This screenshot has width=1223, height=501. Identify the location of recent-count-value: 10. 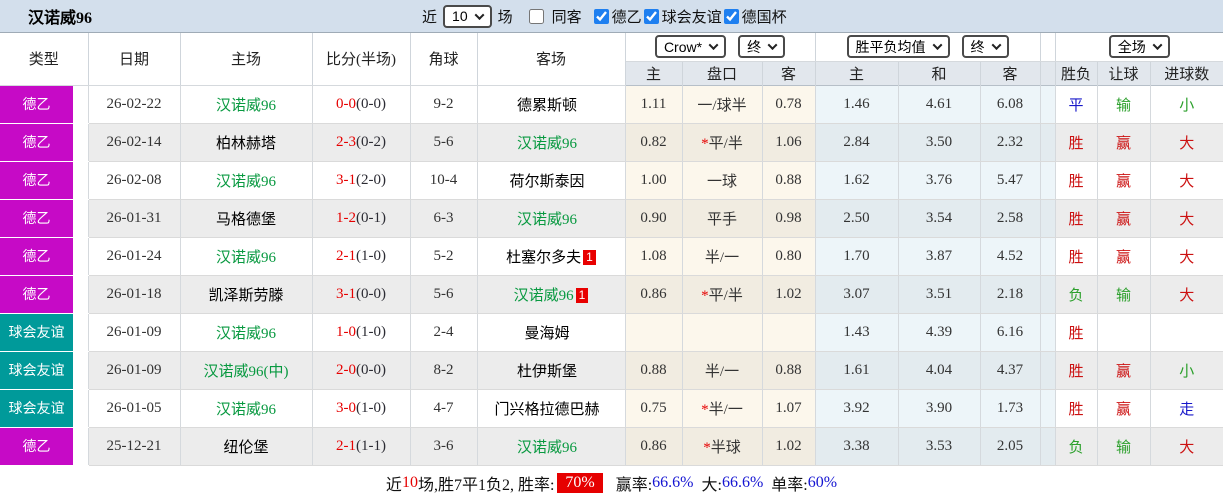
(460, 16).